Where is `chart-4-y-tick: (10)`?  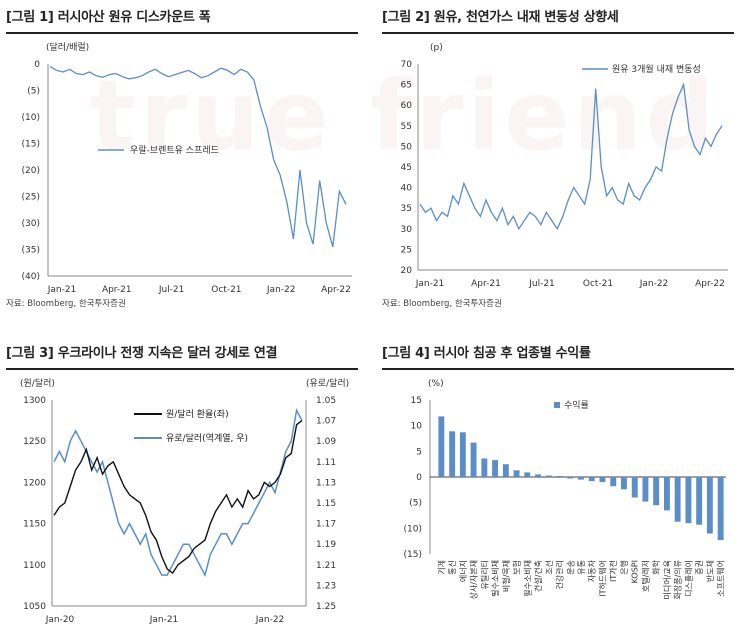 chart-4-y-tick: (10) is located at coordinates (413, 529).